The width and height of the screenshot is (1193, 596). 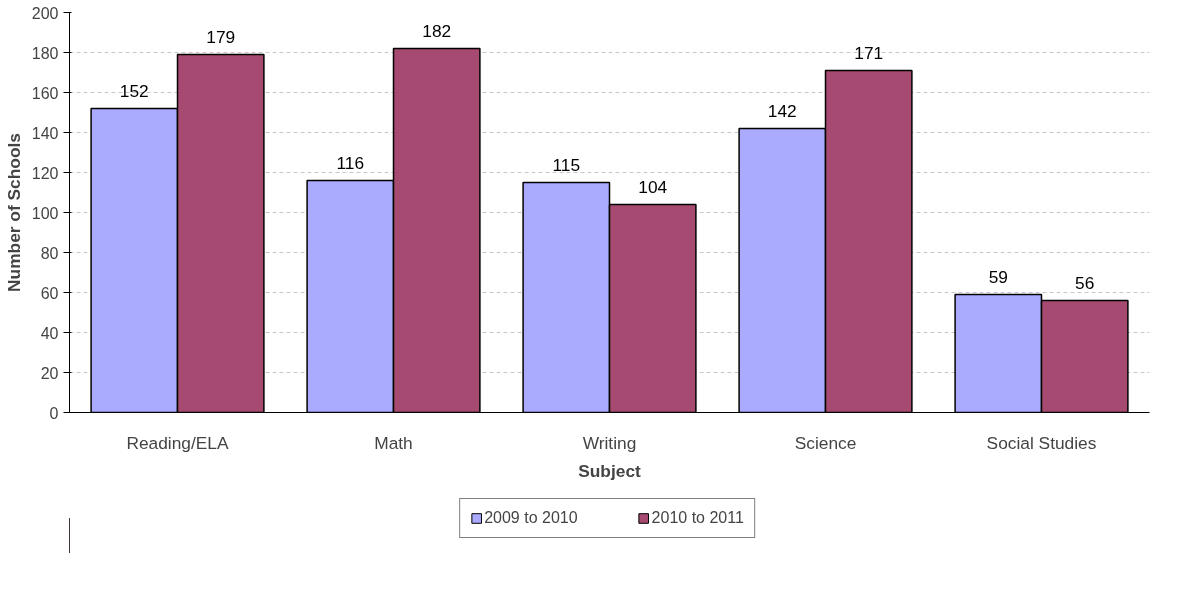 I want to click on data-label: 179, so click(x=221, y=36).